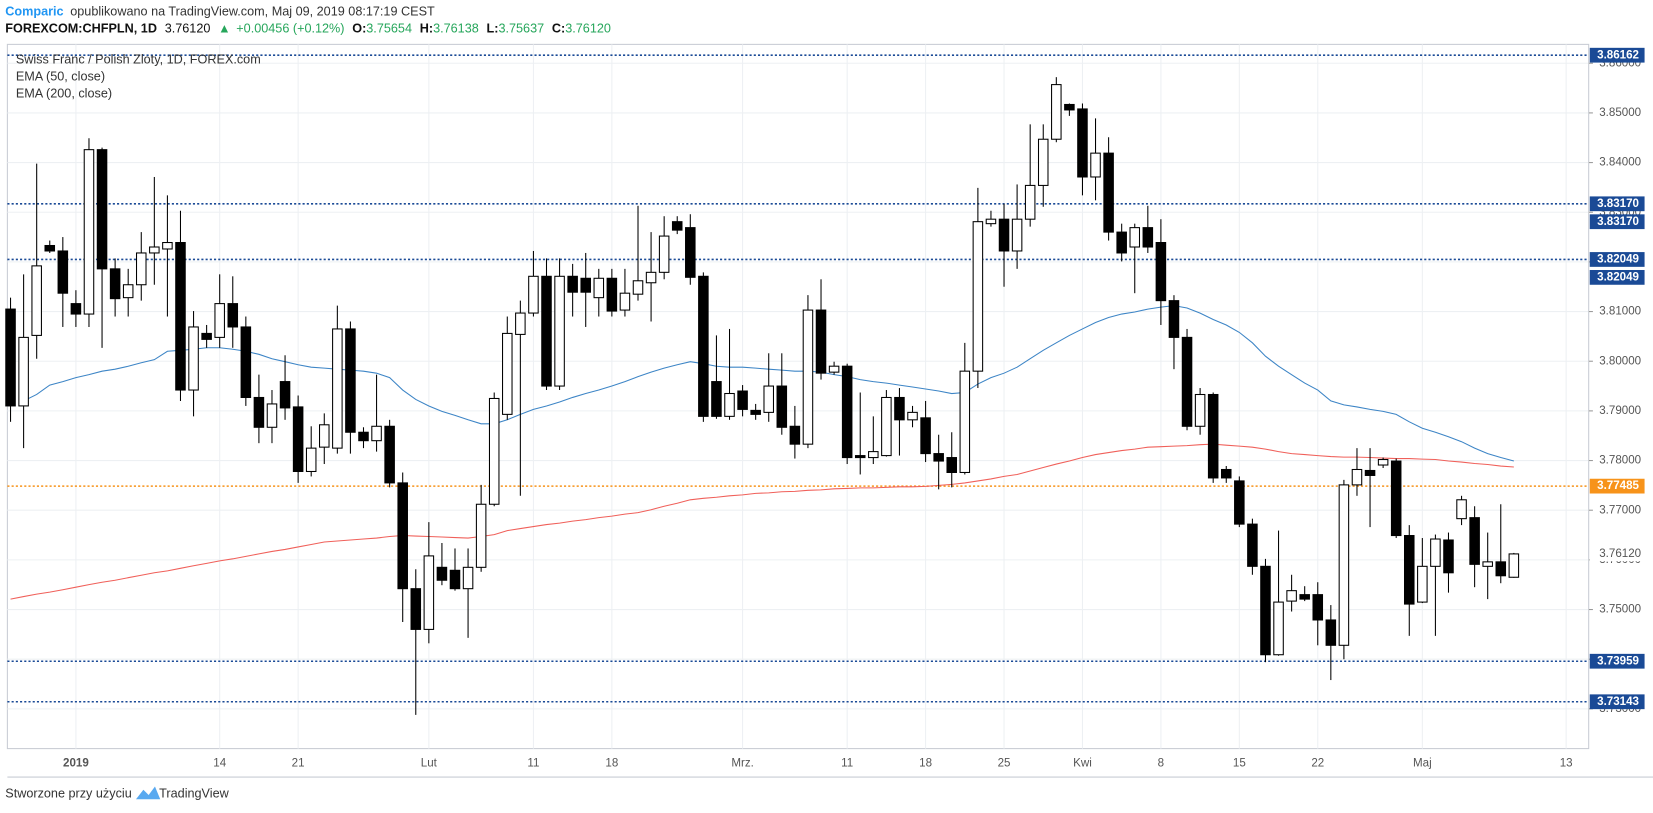  I want to click on level-label: 3.73143, so click(1618, 702).